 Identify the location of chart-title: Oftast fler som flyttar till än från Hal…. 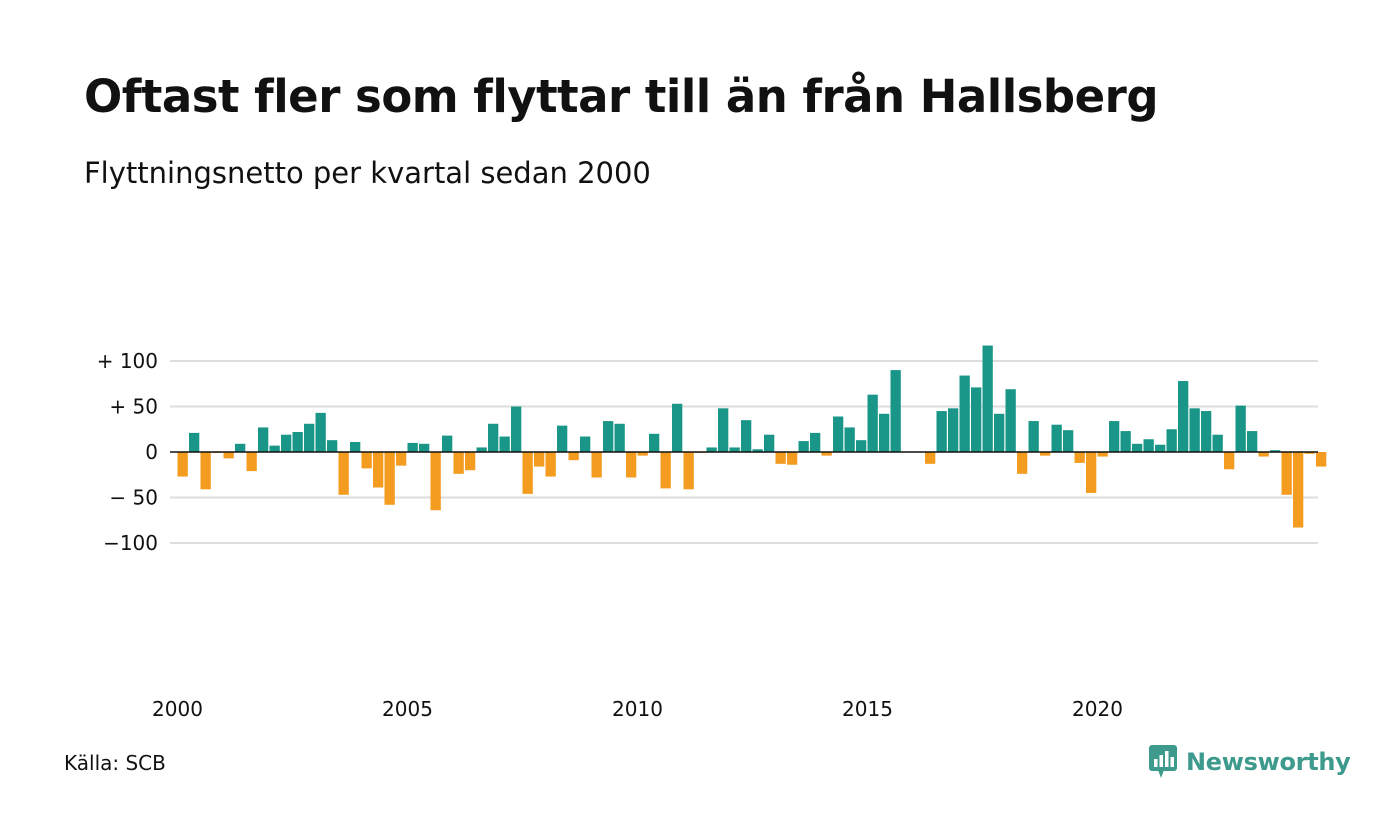
(621, 96).